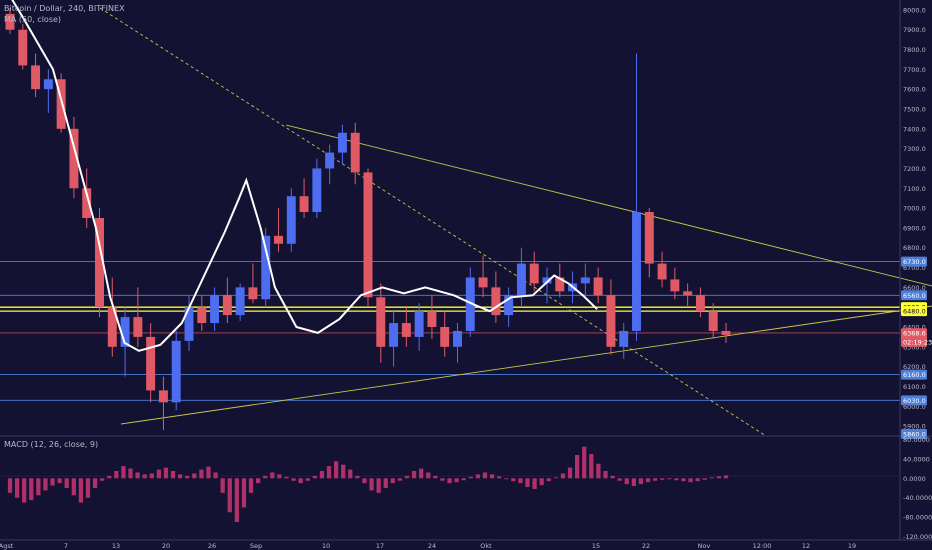 The height and width of the screenshot is (550, 932). Describe the element at coordinates (914, 387) in the screenshot. I see `price-tick-label: 6100.0` at that location.